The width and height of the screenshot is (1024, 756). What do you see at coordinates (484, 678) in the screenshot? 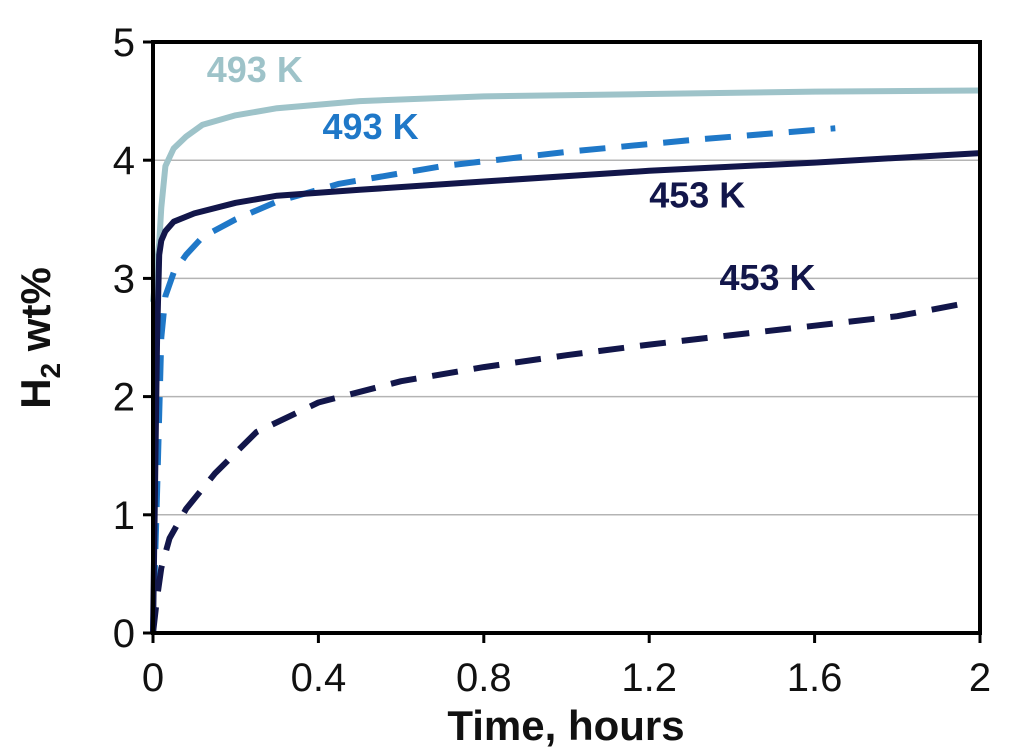
I see `x-tick-label: 0.8` at bounding box center [484, 678].